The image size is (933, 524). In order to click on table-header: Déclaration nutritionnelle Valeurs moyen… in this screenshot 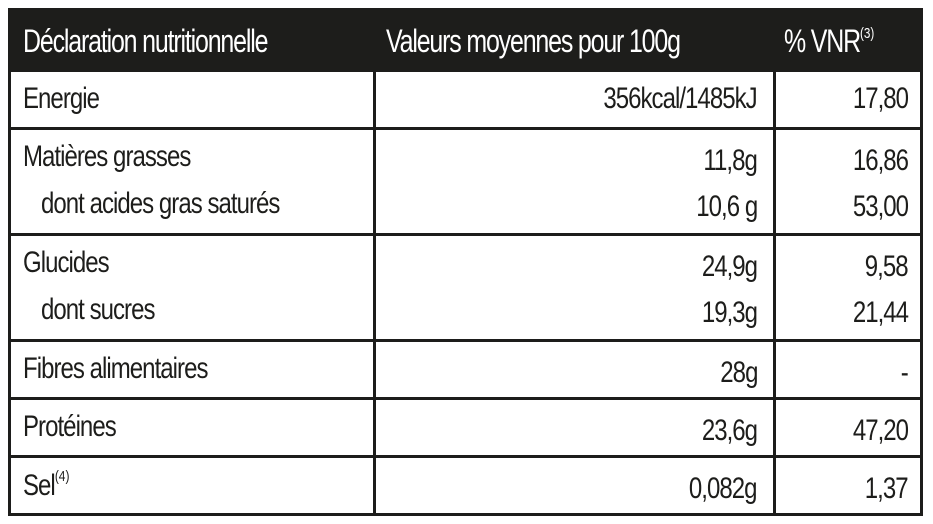, I will do `click(465, 40)`.